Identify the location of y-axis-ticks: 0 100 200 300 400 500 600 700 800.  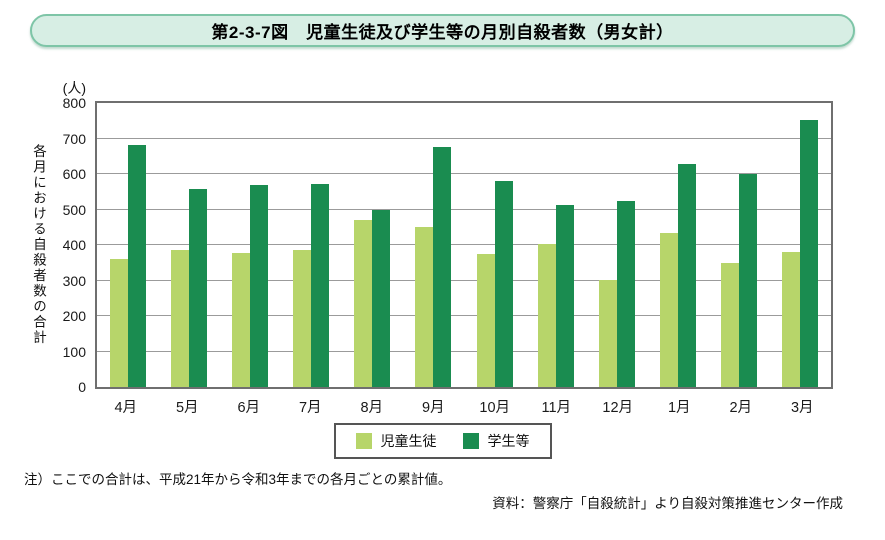
(43, 245).